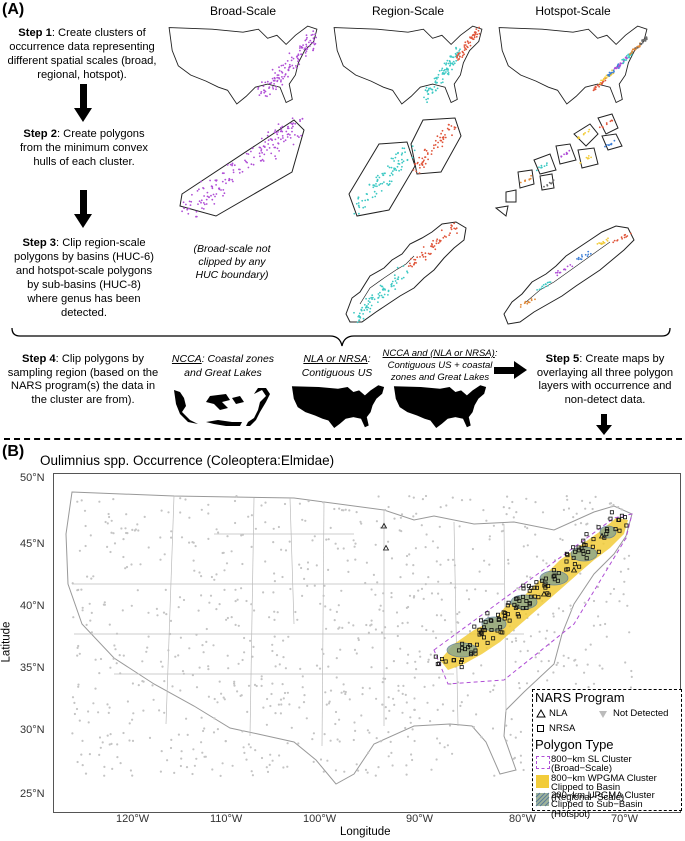  Describe the element at coordinates (32, 668) in the screenshot. I see `y-tick: 35°N` at that location.